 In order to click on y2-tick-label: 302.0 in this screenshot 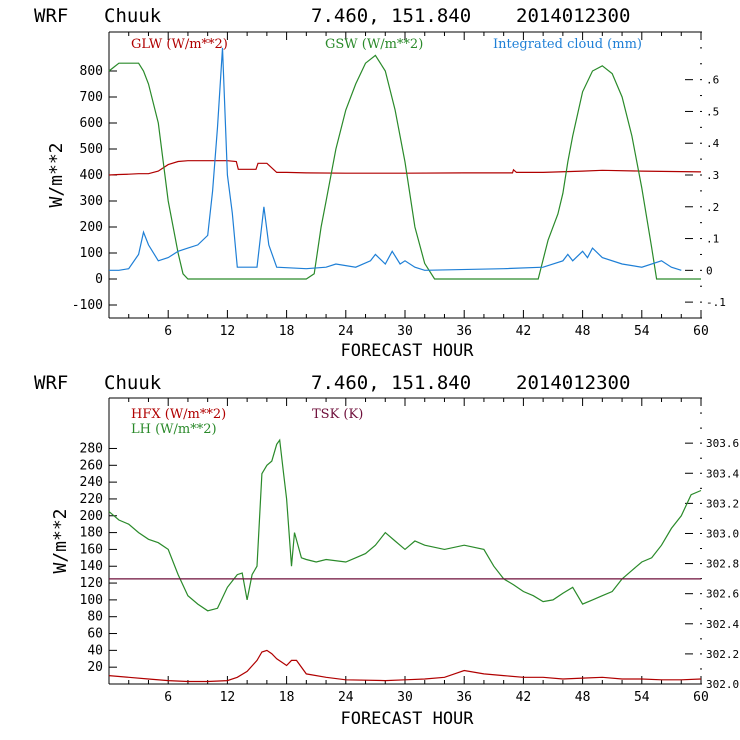, I will do `click(722, 684)`.